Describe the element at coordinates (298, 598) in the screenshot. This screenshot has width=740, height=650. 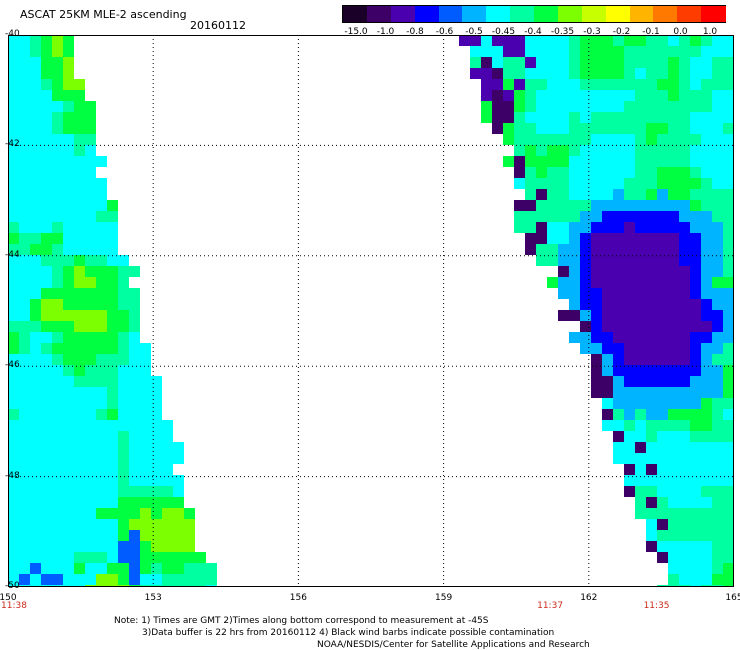
I see `x-tick-label: 156` at that location.